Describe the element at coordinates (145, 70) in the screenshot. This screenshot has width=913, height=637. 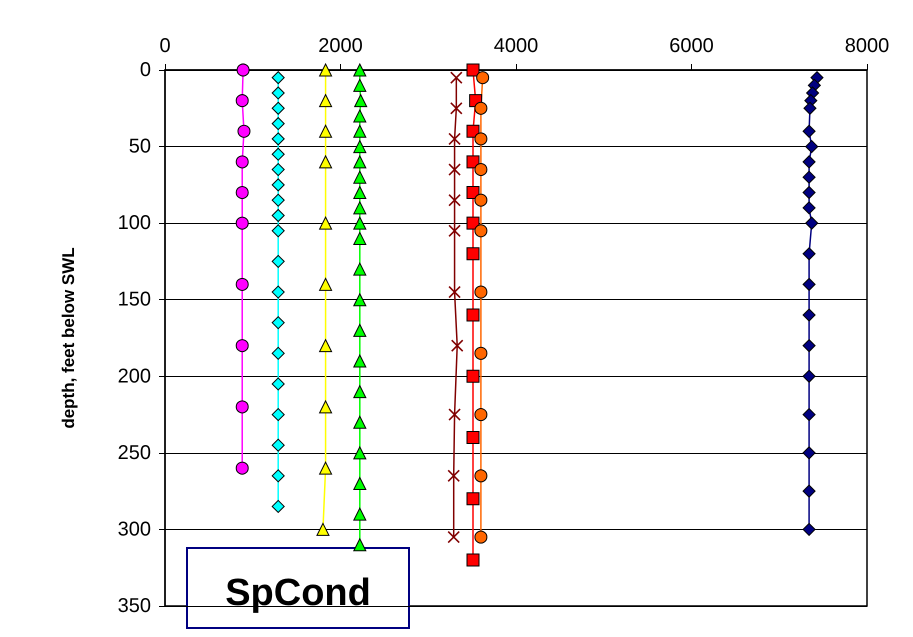
I see `y-tick-label: 0` at that location.